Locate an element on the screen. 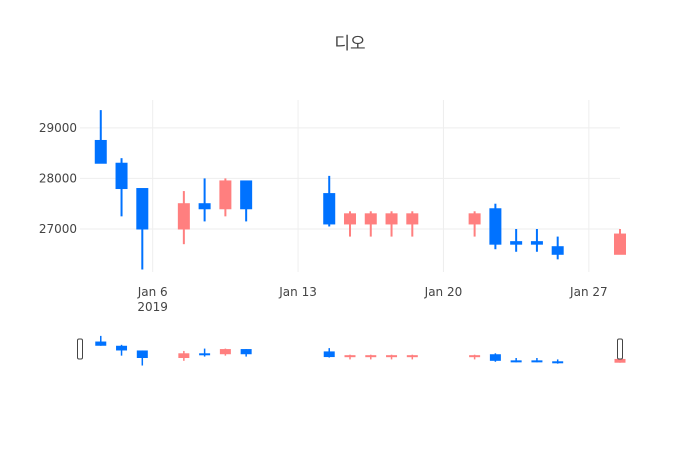 Image resolution: width=700 pixels, height=450 pixels. range-slider is located at coordinates (351, 350).